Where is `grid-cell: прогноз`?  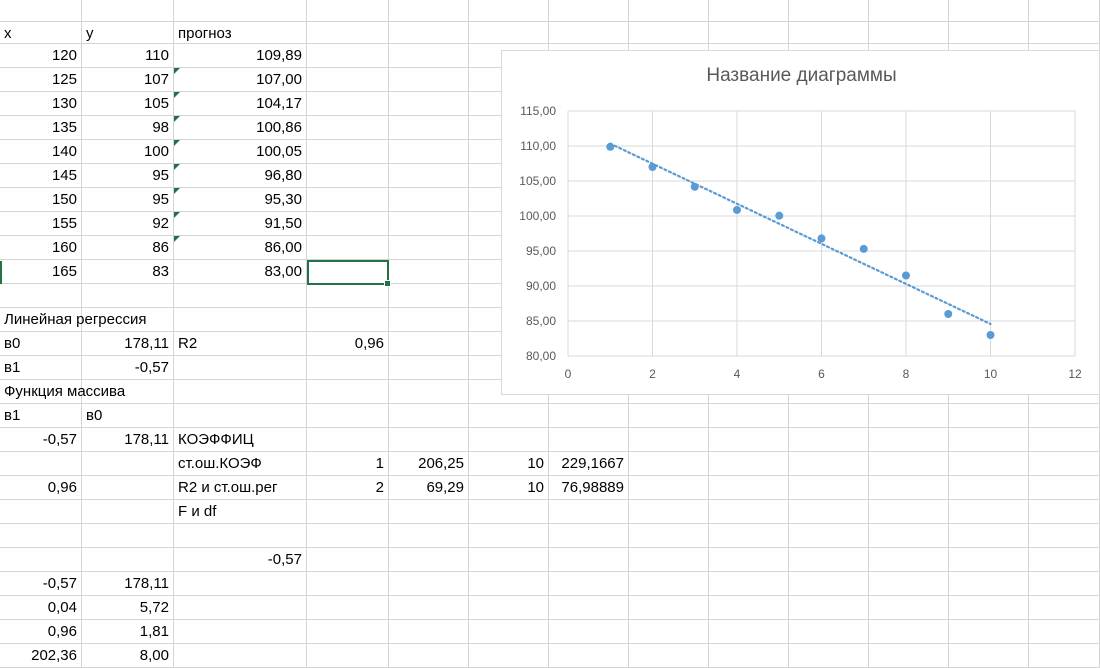 grid-cell: прогноз is located at coordinates (240, 33).